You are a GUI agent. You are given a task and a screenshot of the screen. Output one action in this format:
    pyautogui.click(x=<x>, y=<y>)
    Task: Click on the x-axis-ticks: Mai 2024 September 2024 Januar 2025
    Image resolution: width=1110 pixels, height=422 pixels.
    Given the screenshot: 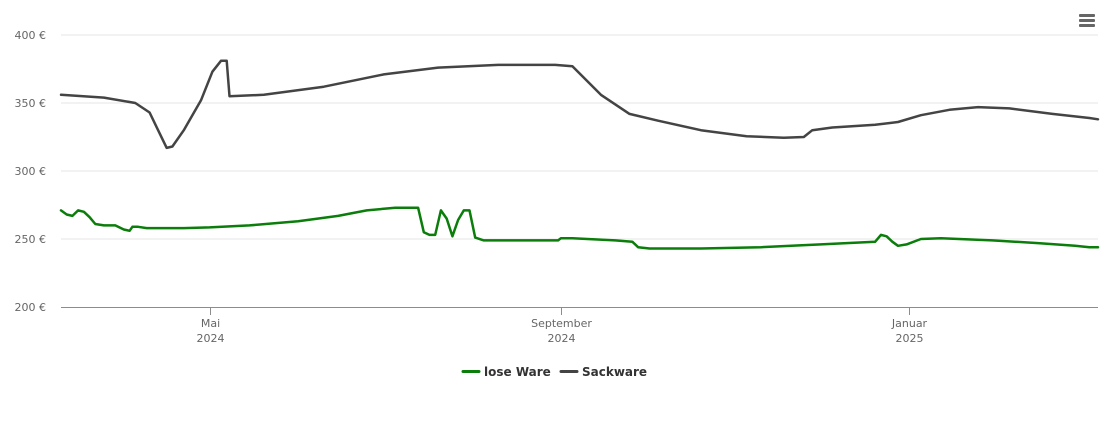 What is the action you would take?
    pyautogui.click(x=562, y=326)
    